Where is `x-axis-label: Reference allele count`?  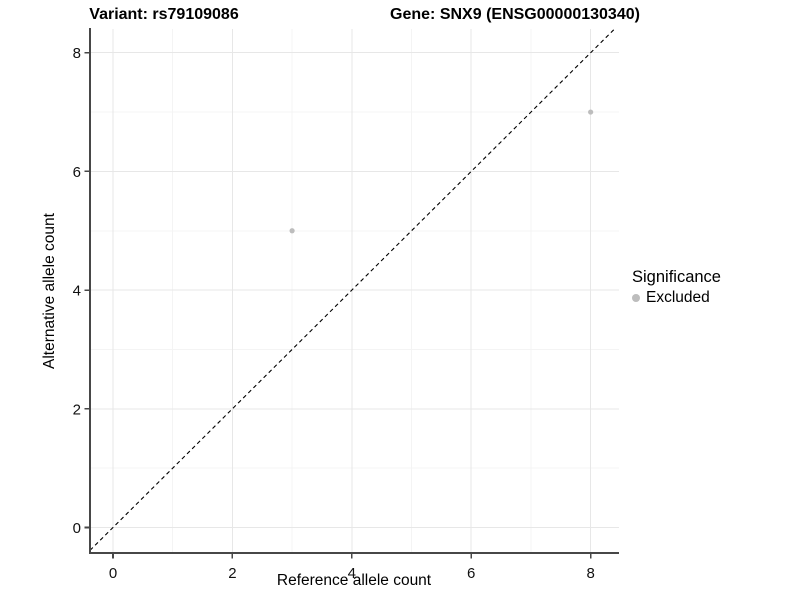 x-axis-label: Reference allele count is located at coordinates (354, 580).